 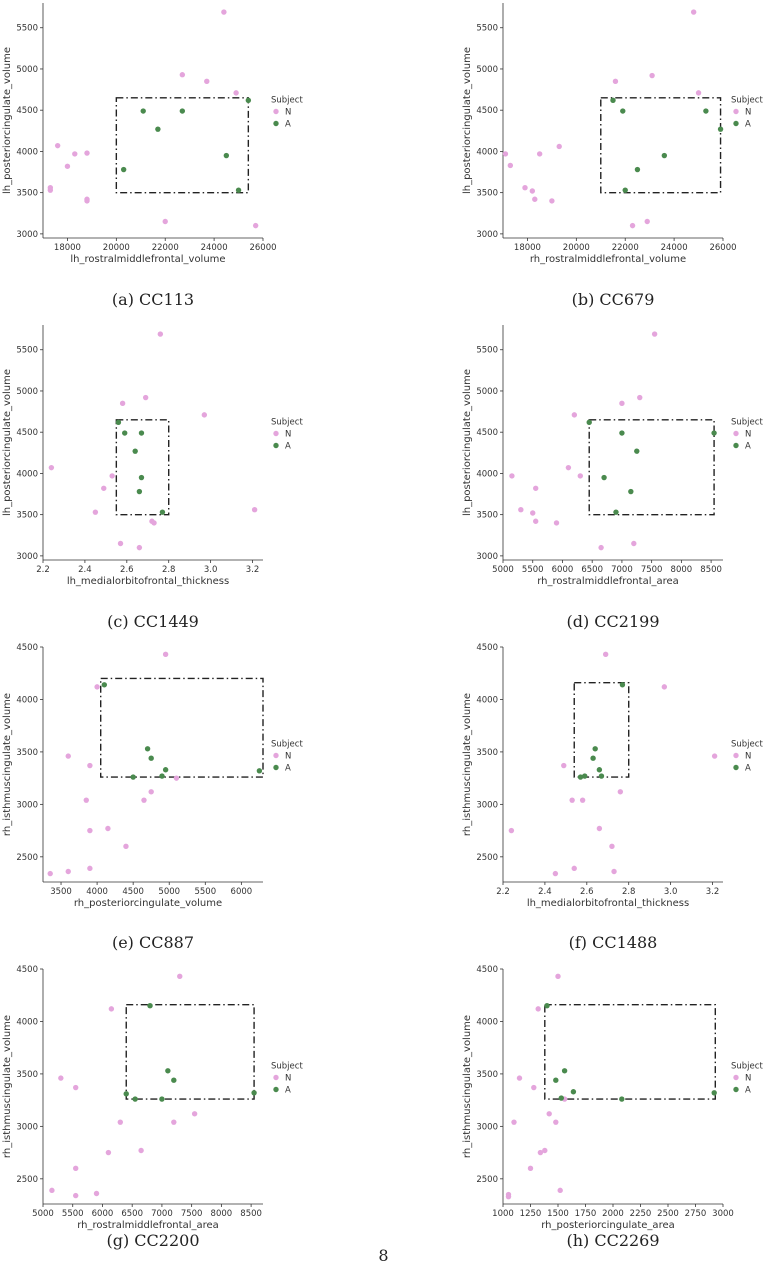 I want to click on x-axis-label: lh_medialorbitofrontal_thickness, so click(x=608, y=903).